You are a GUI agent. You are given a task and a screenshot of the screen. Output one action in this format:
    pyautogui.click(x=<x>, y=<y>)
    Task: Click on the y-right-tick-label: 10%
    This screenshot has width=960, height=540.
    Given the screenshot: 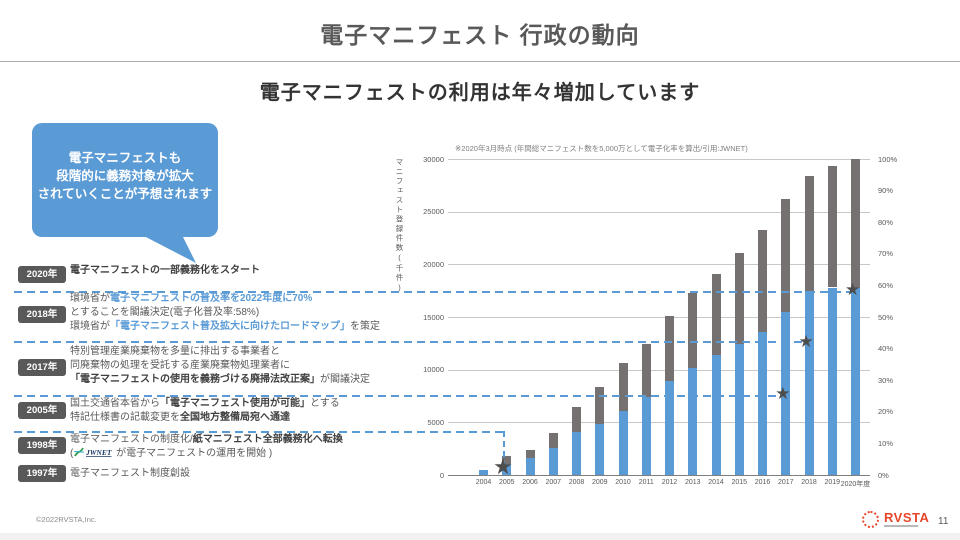 What is the action you would take?
    pyautogui.click(x=886, y=443)
    